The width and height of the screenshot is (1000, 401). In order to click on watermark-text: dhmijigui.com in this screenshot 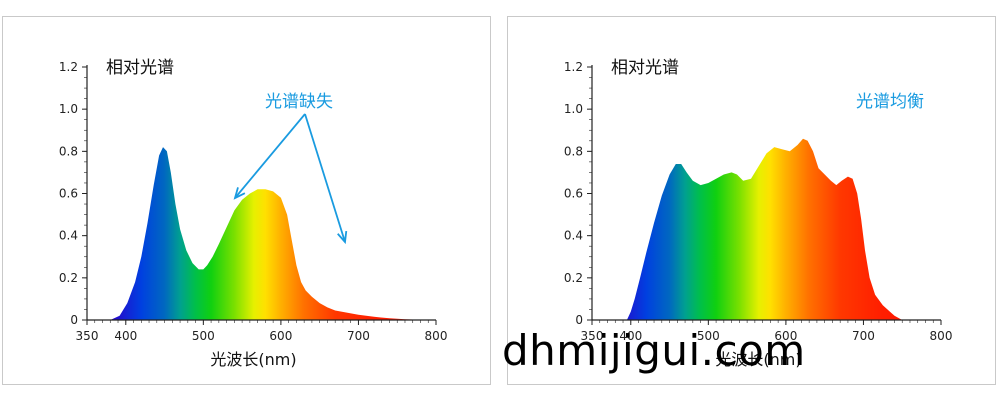, I will do `click(654, 350)`.